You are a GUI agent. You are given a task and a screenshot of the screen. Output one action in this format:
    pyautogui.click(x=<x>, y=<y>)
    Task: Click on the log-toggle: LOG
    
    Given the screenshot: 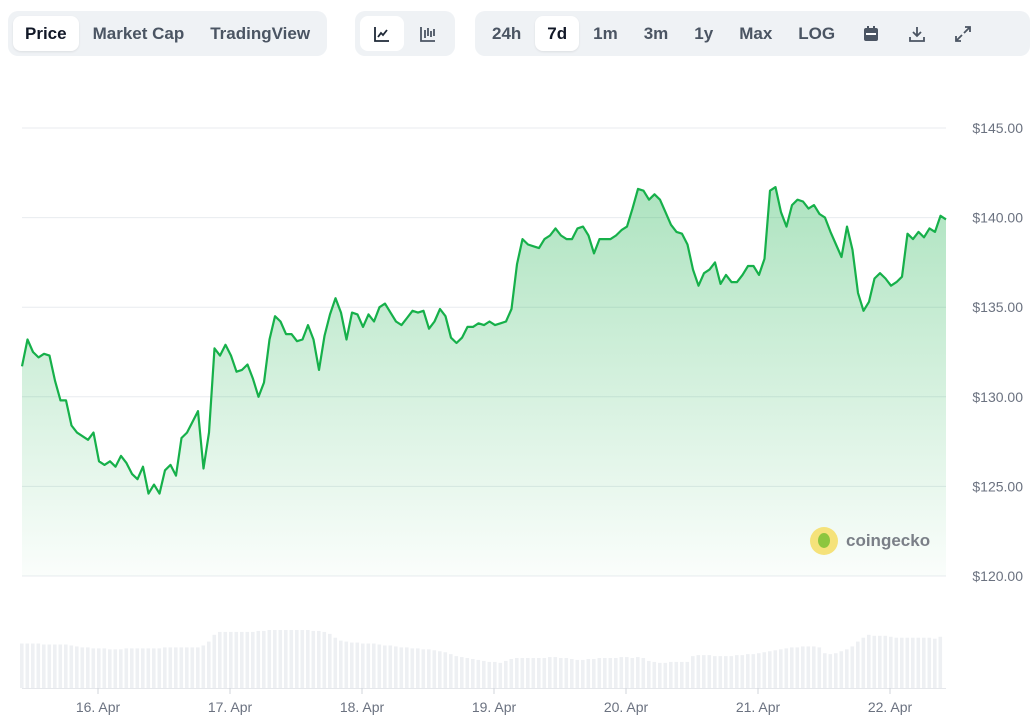 What is the action you would take?
    pyautogui.click(x=817, y=33)
    